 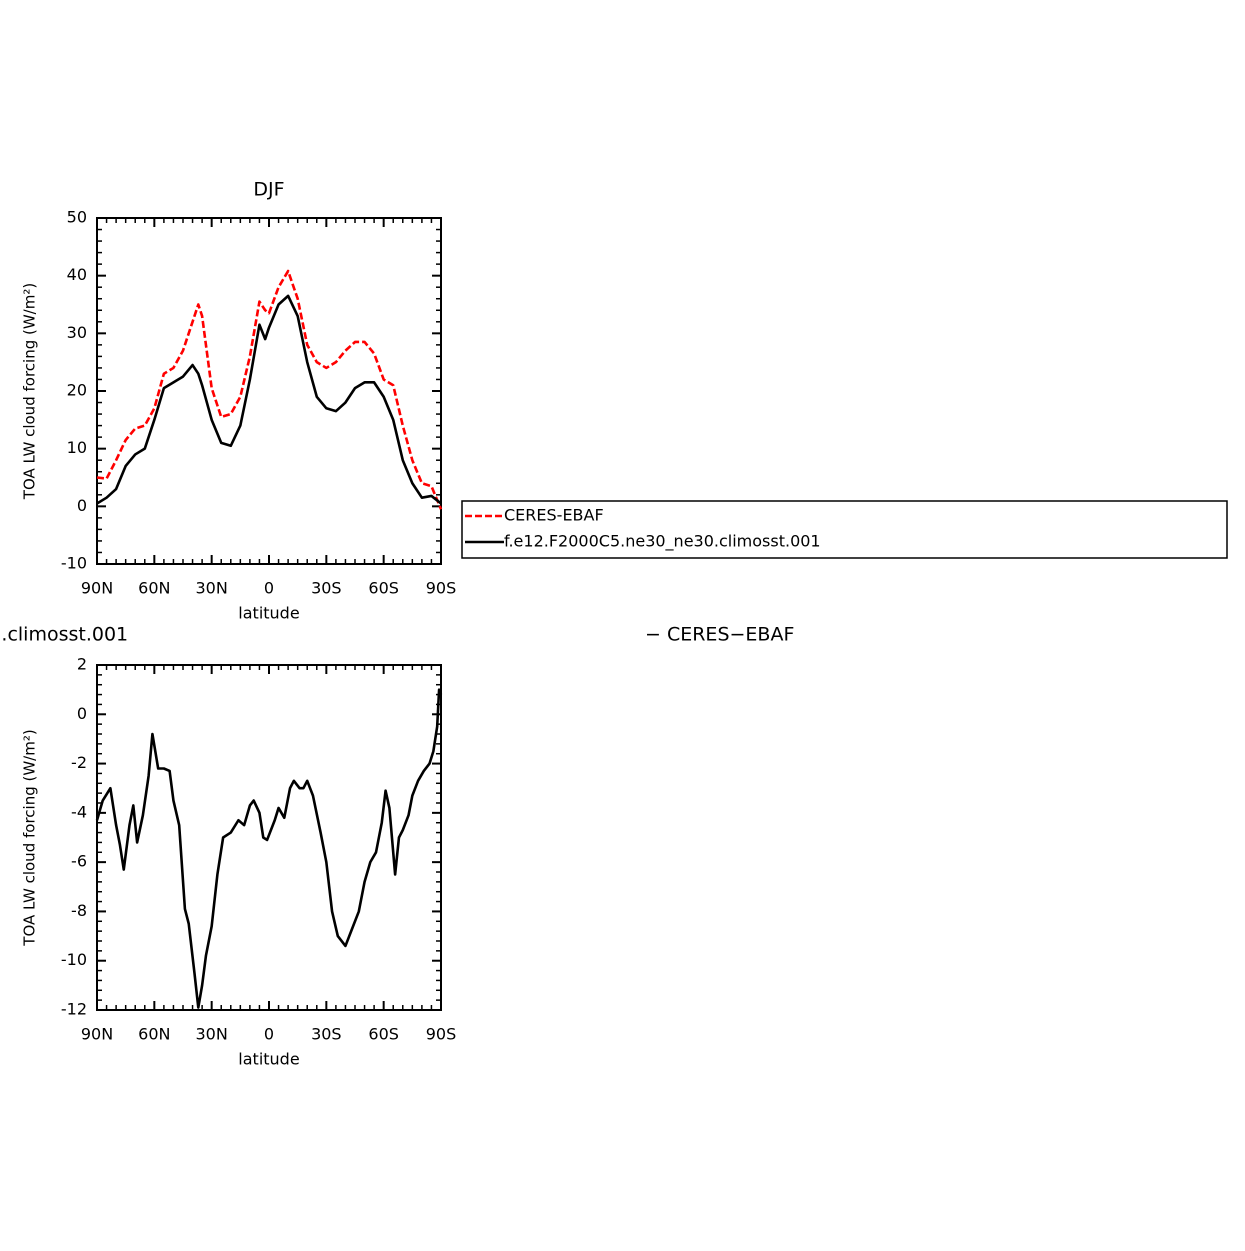 What do you see at coordinates (79, 811) in the screenshot?
I see `y-tick-label: -4` at bounding box center [79, 811].